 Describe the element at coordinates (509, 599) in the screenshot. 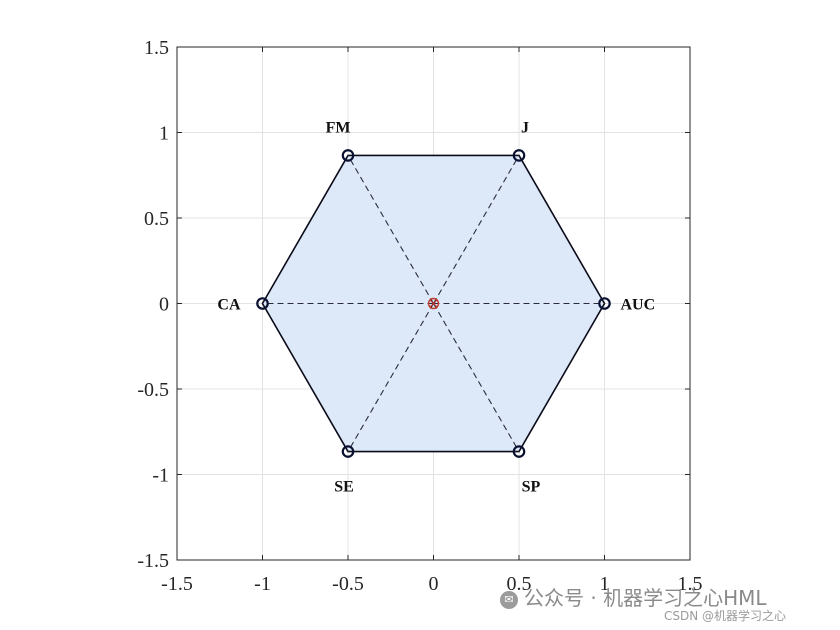

I see `wechat-icon: ✉` at that location.